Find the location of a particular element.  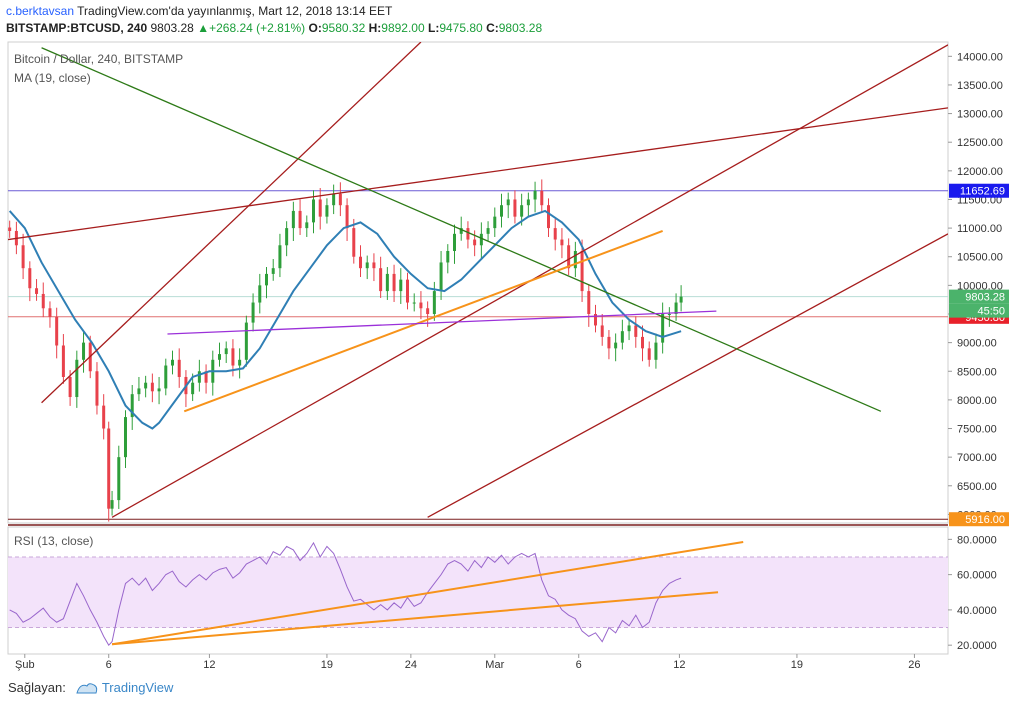

up-arrow-icon: ▲ is located at coordinates (203, 28).